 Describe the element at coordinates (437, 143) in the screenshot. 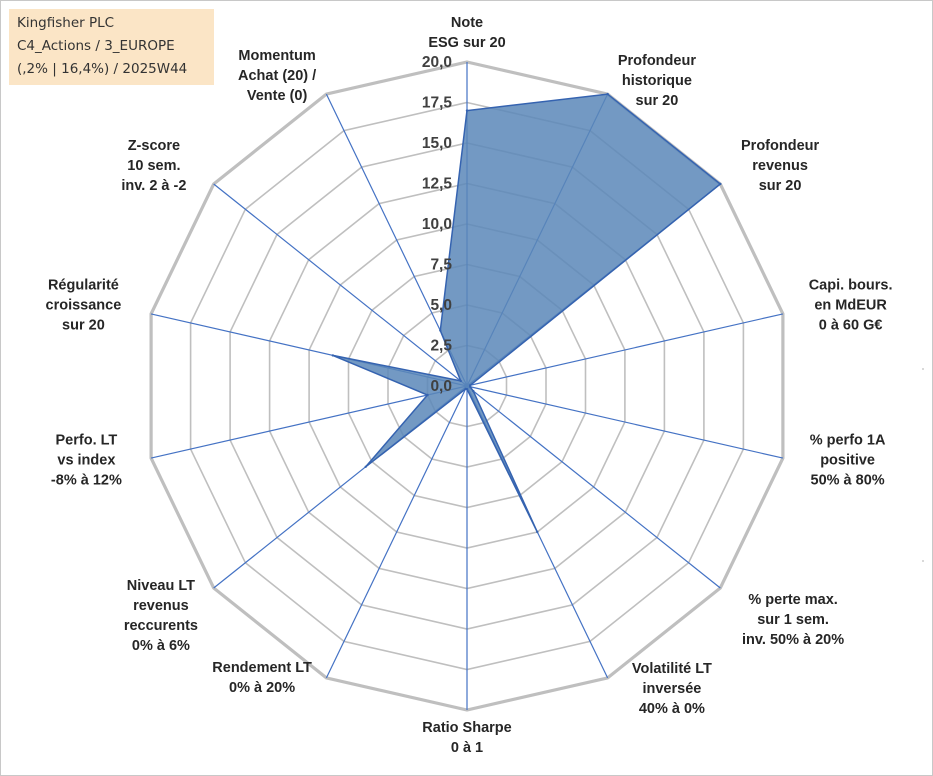

I see `tick-label-6: 15,0` at that location.